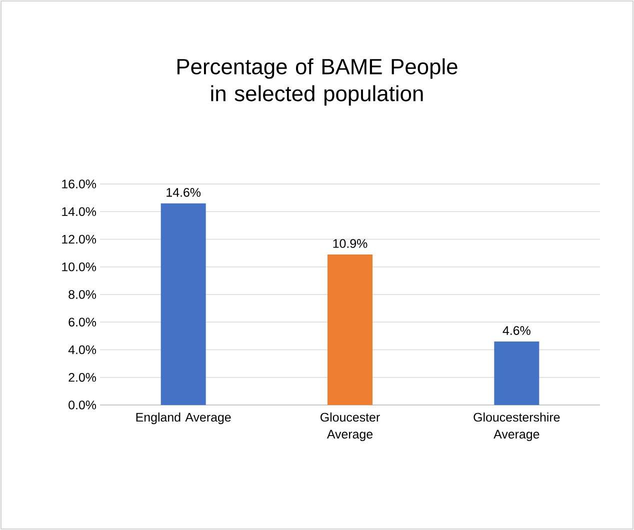 The width and height of the screenshot is (634, 530). Describe the element at coordinates (82, 294) in the screenshot. I see `y-tick-label: 8.0%` at that location.